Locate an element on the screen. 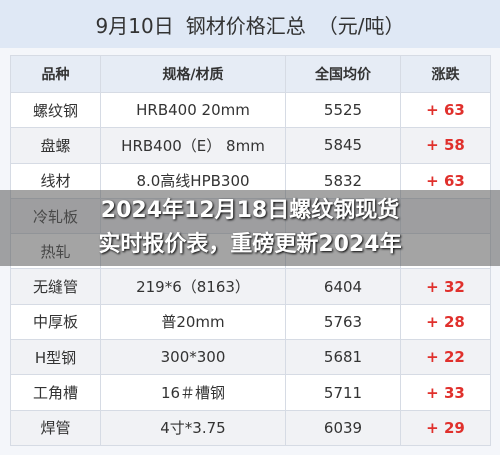  cell-price: 6039 is located at coordinates (343, 427).